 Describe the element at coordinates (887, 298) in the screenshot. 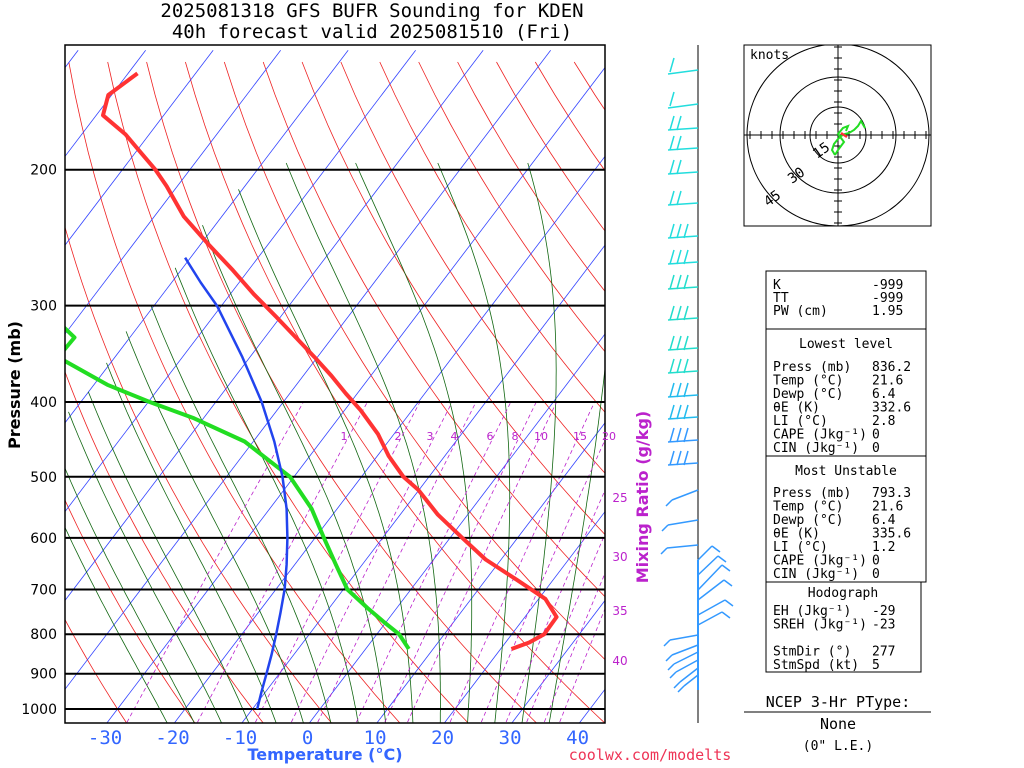

I see `index-value: -999` at that location.